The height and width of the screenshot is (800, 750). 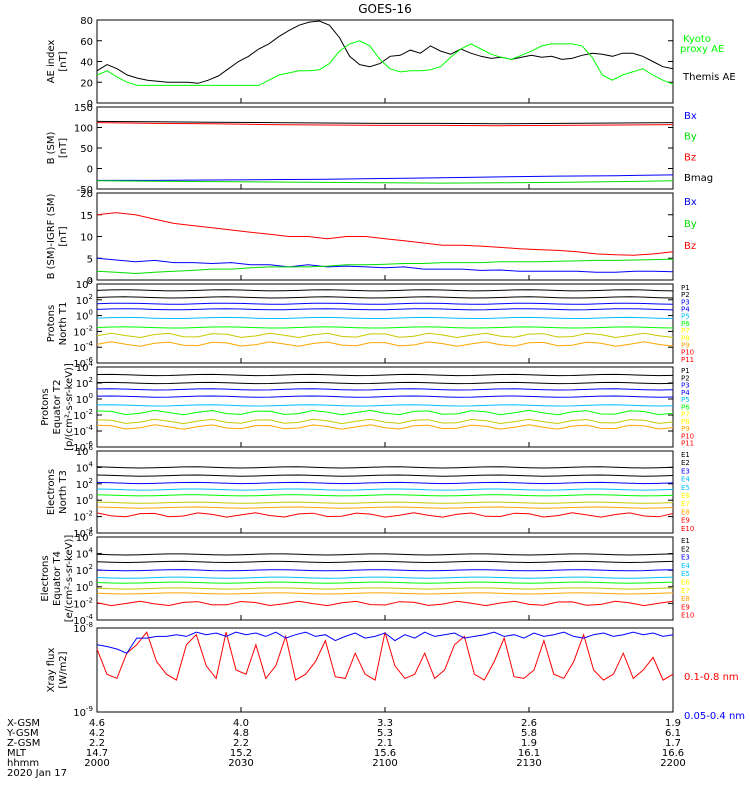 I want to click on x-axis-value: 2.6, so click(x=529, y=723).